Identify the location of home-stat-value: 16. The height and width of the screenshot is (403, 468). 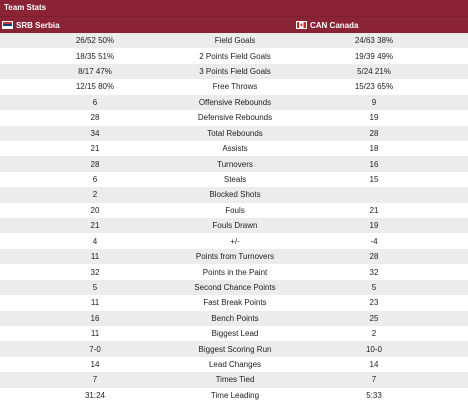
(95, 318).